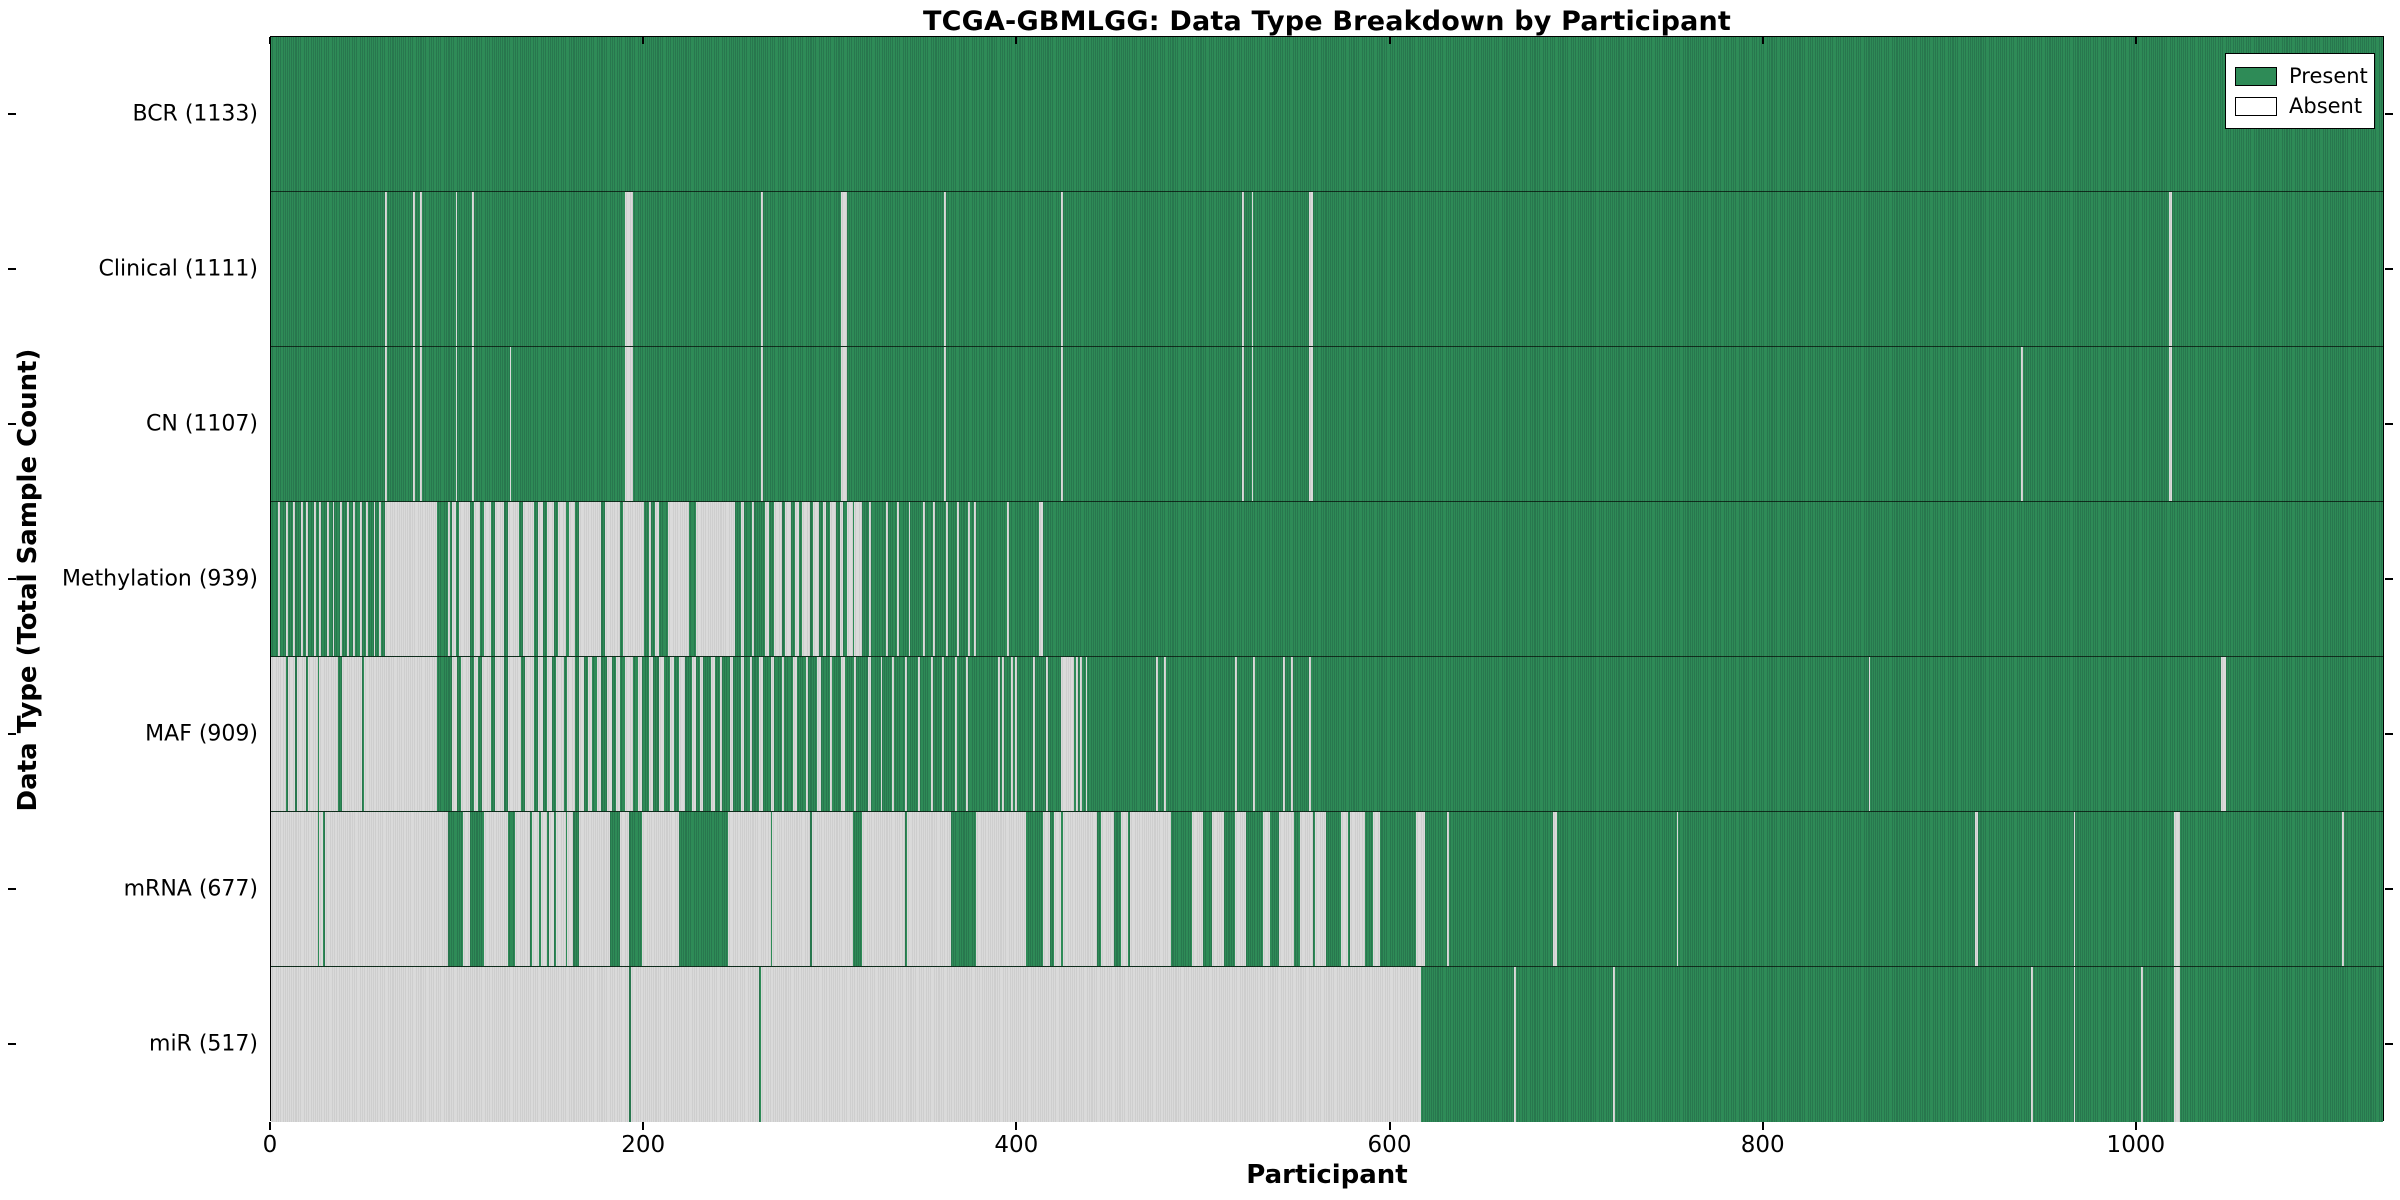 The height and width of the screenshot is (1200, 2400). What do you see at coordinates (1327, 889) in the screenshot?
I see `row-mRNA` at bounding box center [1327, 889].